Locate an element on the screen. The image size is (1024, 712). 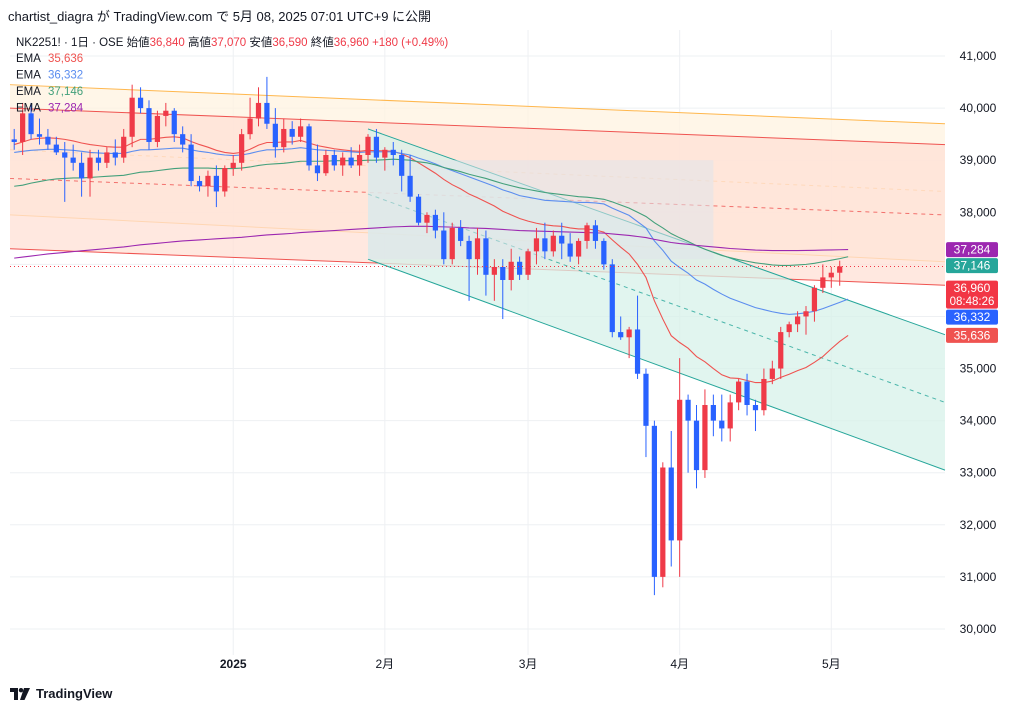
price-label-tag: 35,636 is located at coordinates (972, 335).